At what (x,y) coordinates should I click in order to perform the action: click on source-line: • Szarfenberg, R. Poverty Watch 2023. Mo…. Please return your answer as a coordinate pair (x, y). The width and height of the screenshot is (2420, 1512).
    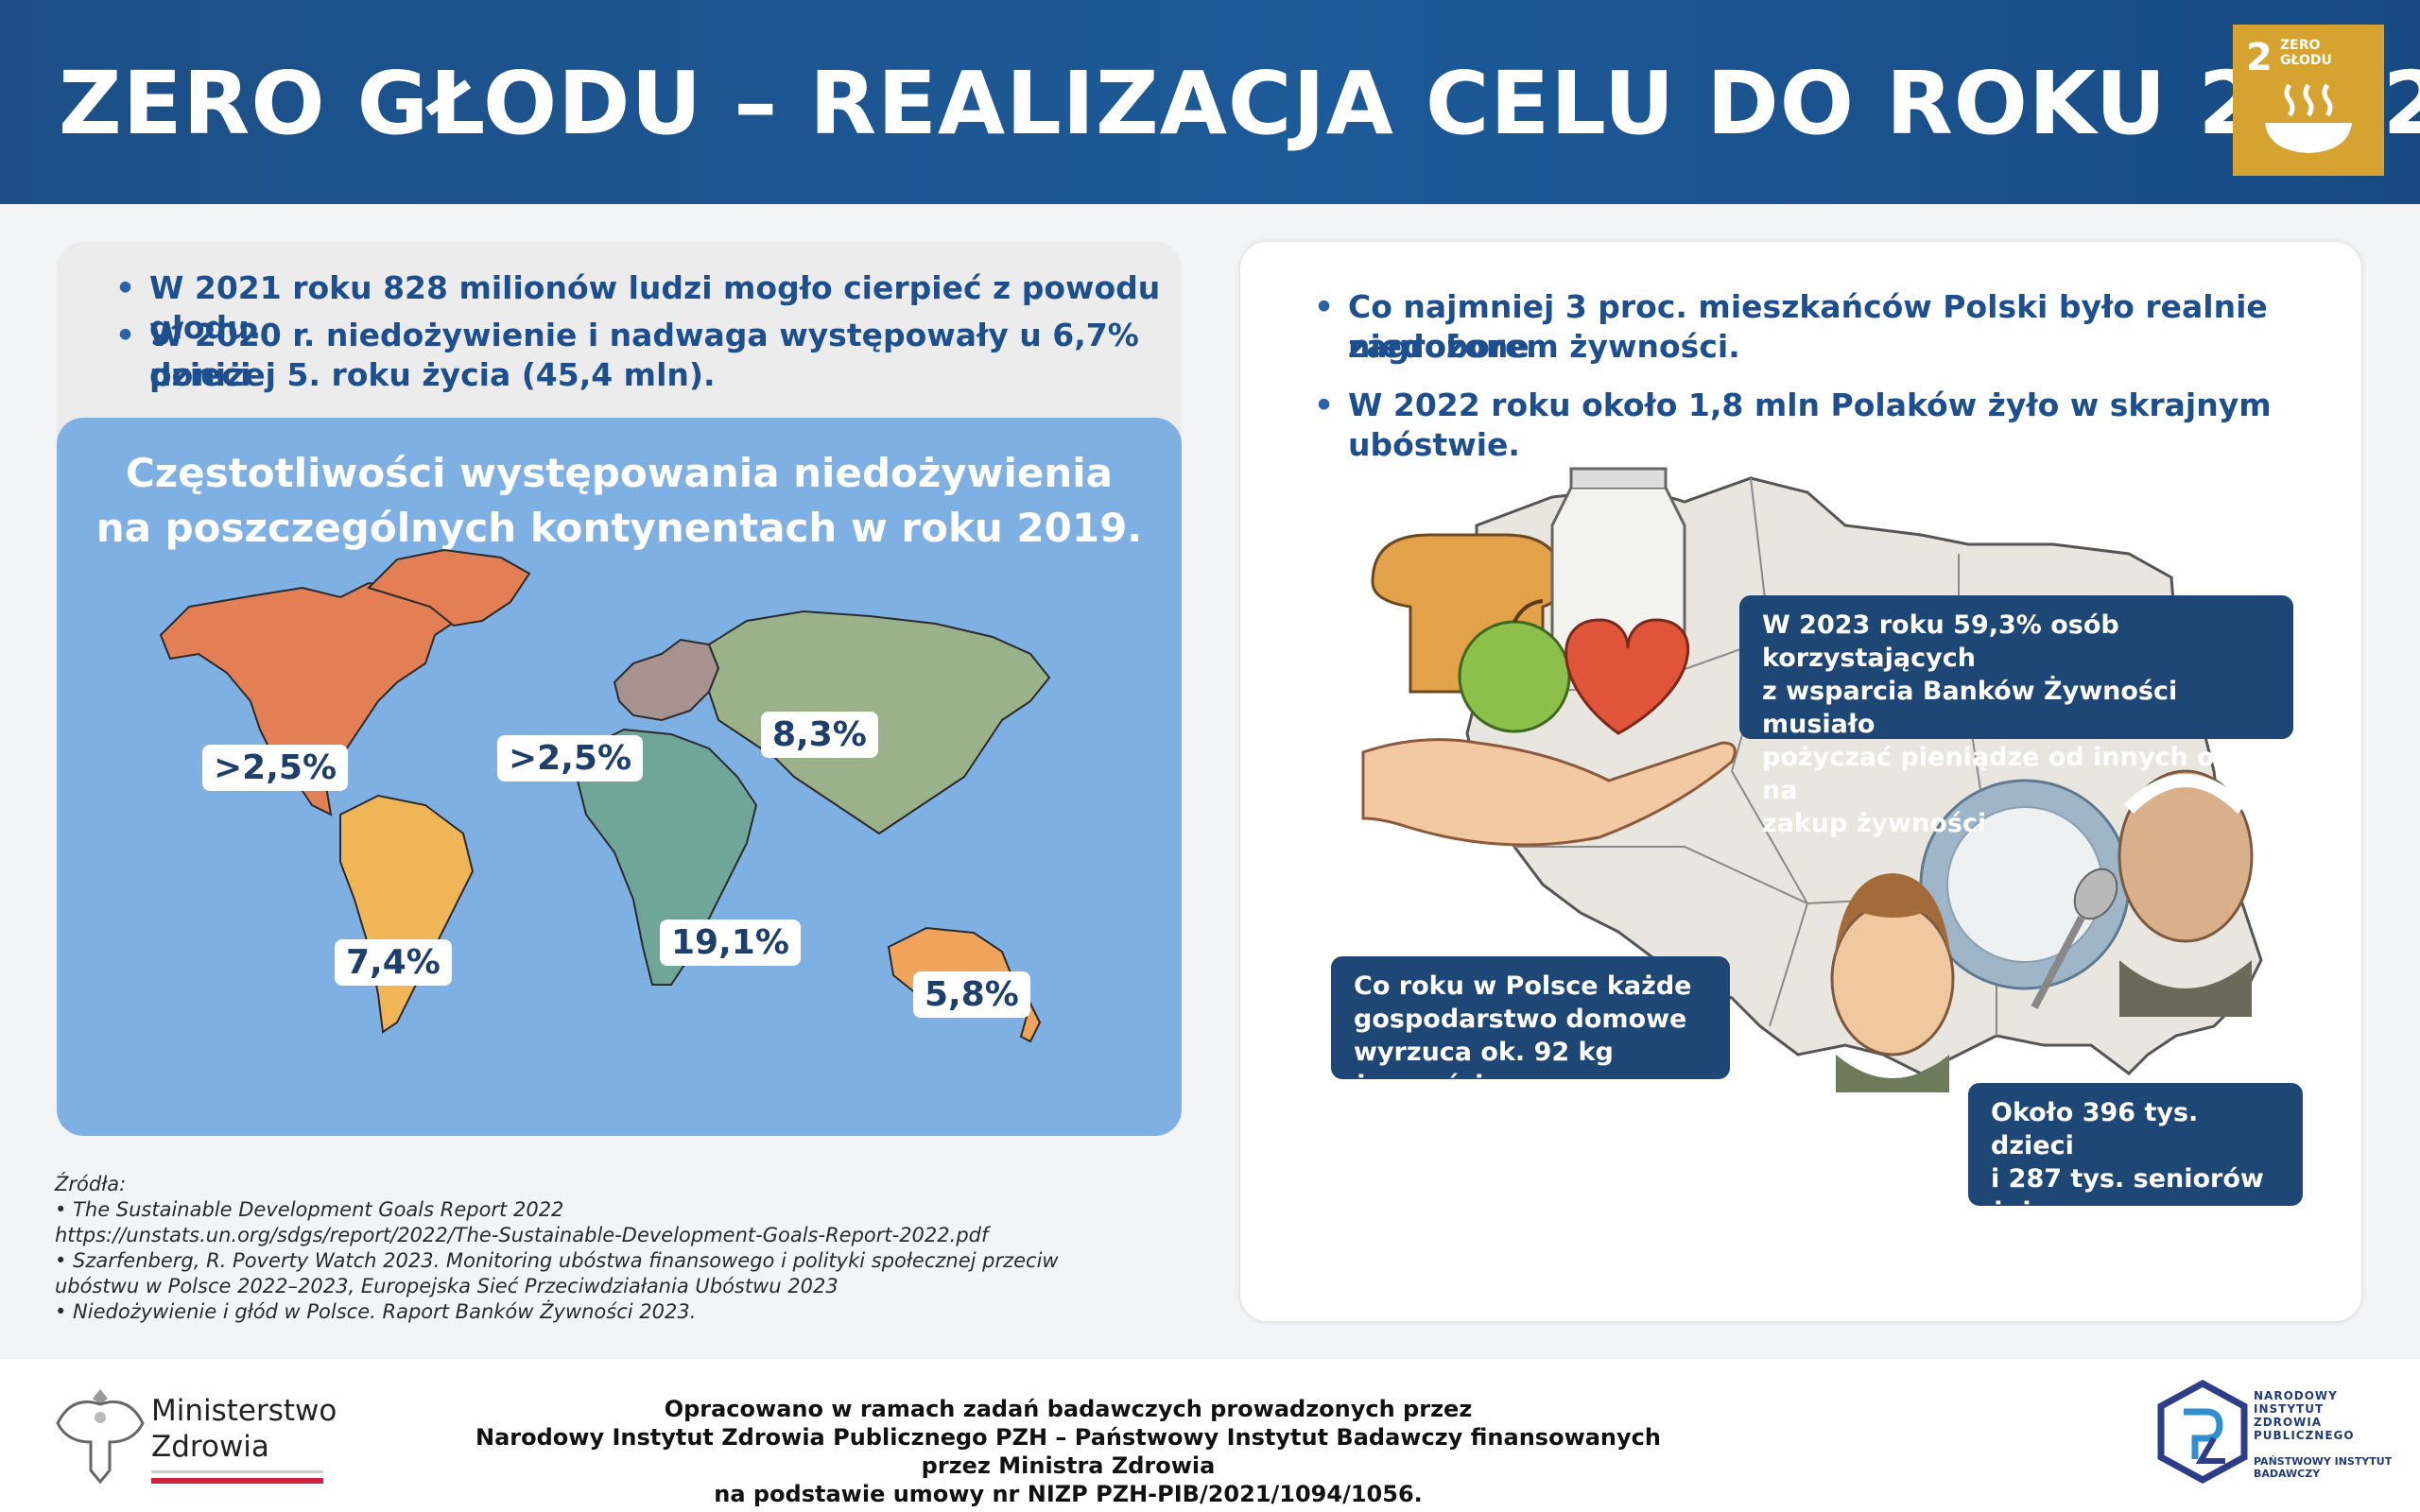
    Looking at the image, I should click on (557, 1260).